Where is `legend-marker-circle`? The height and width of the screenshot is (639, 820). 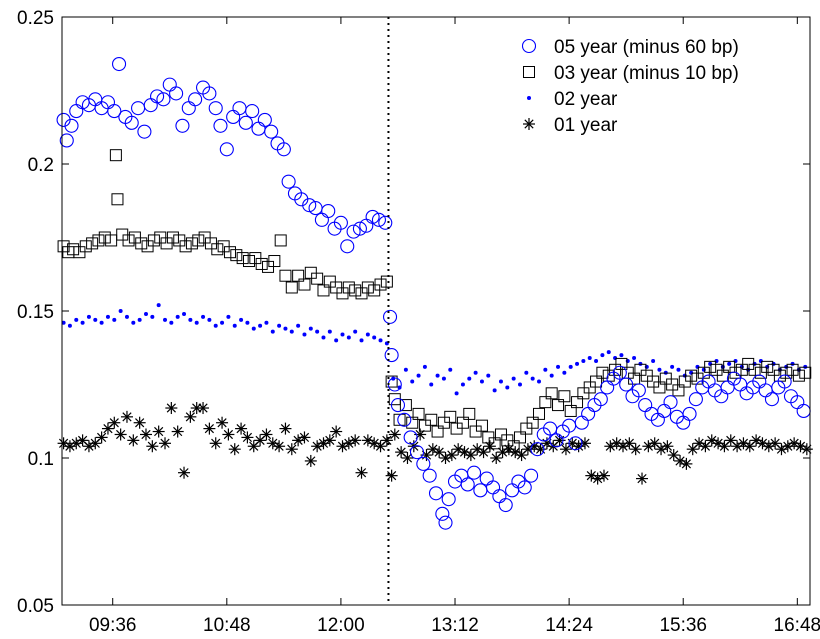 legend-marker-circle is located at coordinates (529, 46).